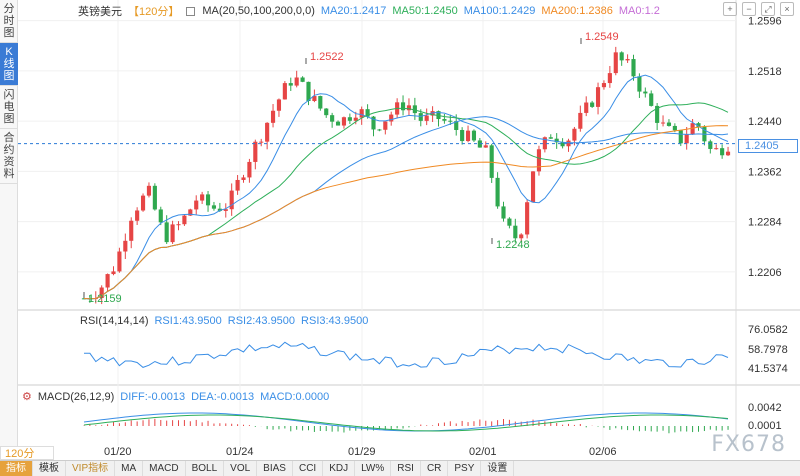 The width and height of the screenshot is (800, 476). What do you see at coordinates (498, 468) in the screenshot?
I see `bottom-tab-14: 设置` at bounding box center [498, 468].